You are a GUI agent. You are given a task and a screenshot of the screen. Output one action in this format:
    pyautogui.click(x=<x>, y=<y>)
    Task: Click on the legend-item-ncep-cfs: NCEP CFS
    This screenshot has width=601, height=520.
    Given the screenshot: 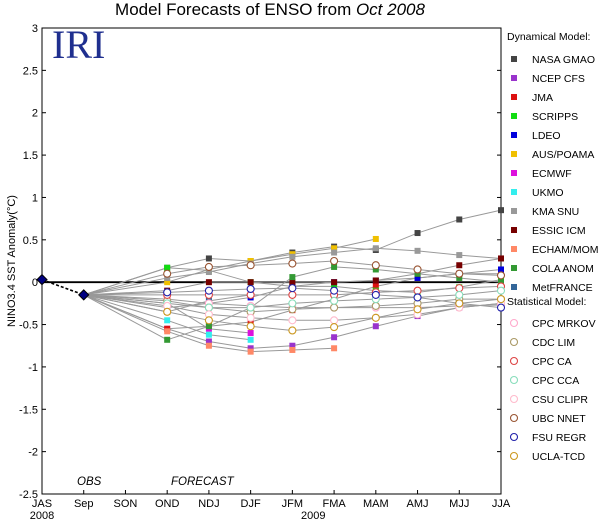 What is the action you would take?
    pyautogui.click(x=548, y=79)
    